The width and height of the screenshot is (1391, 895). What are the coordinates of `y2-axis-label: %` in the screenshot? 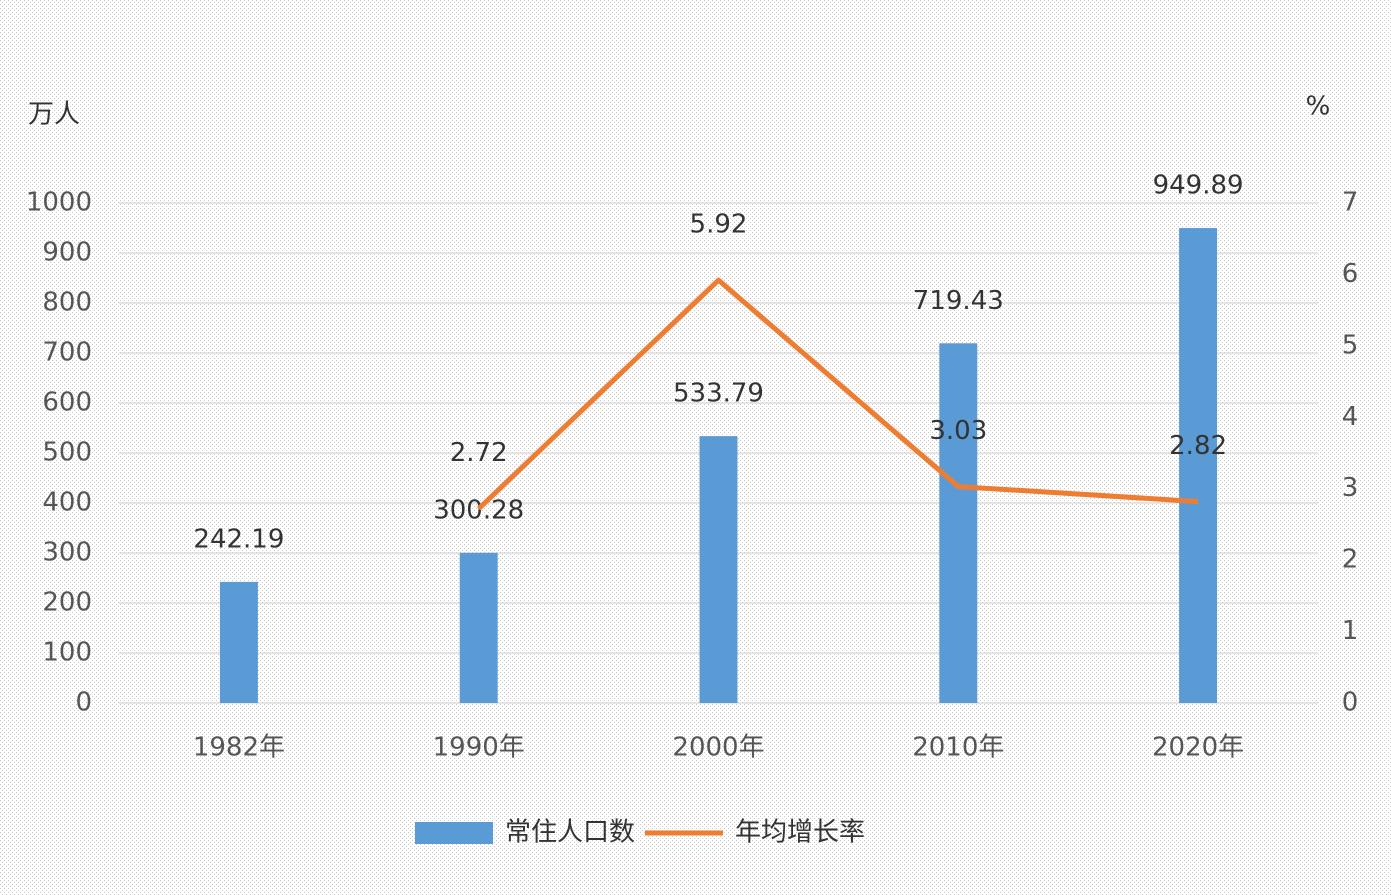 It's located at (1318, 107).